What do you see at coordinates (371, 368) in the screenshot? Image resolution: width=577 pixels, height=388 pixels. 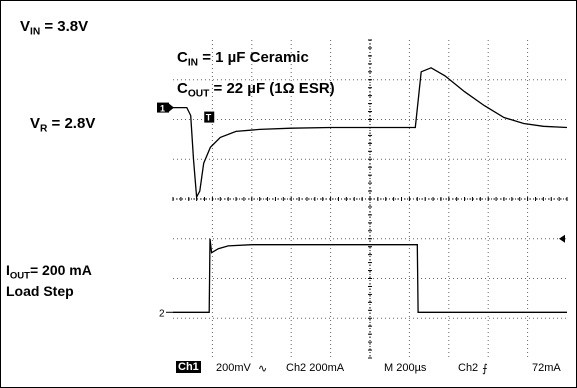 I see `scope-status-bar: Ch1 200mV ∿ Ch2 200mA M 200µs Ch2 ⨍ 72mA` at bounding box center [371, 368].